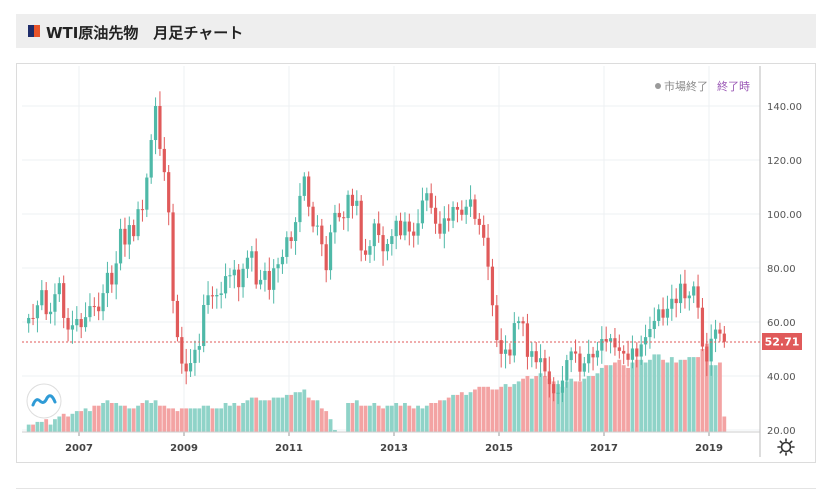 The image size is (835, 495). What do you see at coordinates (44, 401) in the screenshot?
I see `logo-button` at bounding box center [44, 401].